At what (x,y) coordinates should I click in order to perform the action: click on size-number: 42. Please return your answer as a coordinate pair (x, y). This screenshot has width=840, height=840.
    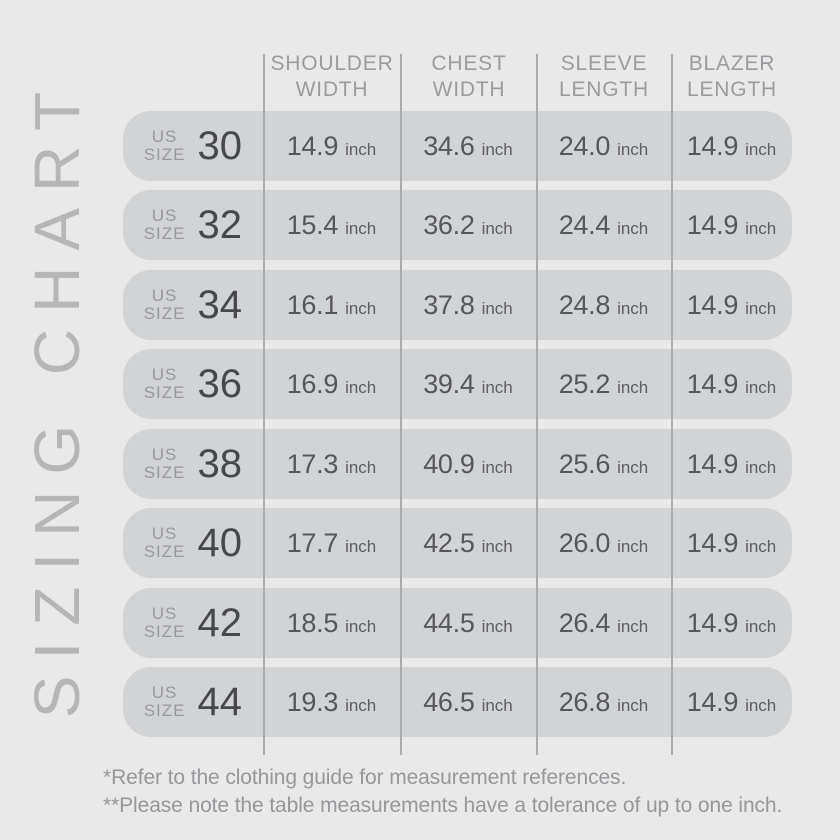
    Looking at the image, I should click on (220, 622).